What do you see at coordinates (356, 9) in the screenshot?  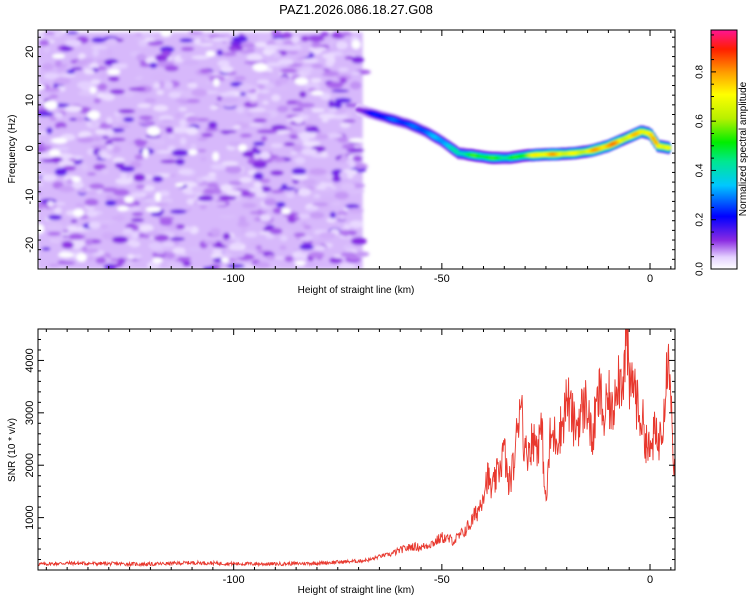 I see `chart-title: PAZ1.2026.086.18.27.G08` at bounding box center [356, 9].